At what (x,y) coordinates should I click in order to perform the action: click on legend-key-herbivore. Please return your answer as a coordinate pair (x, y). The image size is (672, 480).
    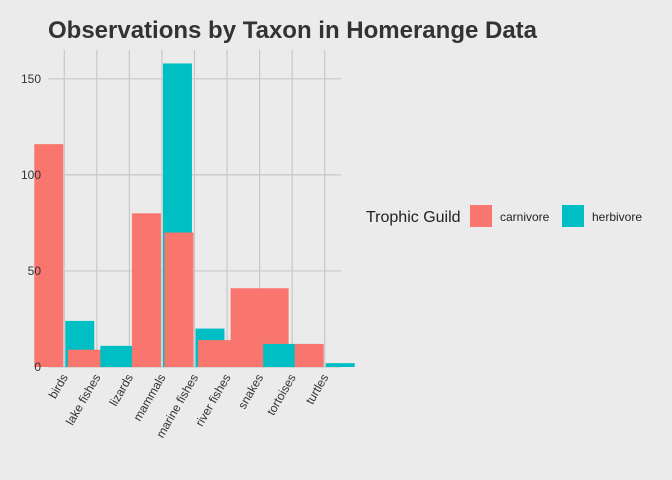
    Looking at the image, I should click on (573, 216).